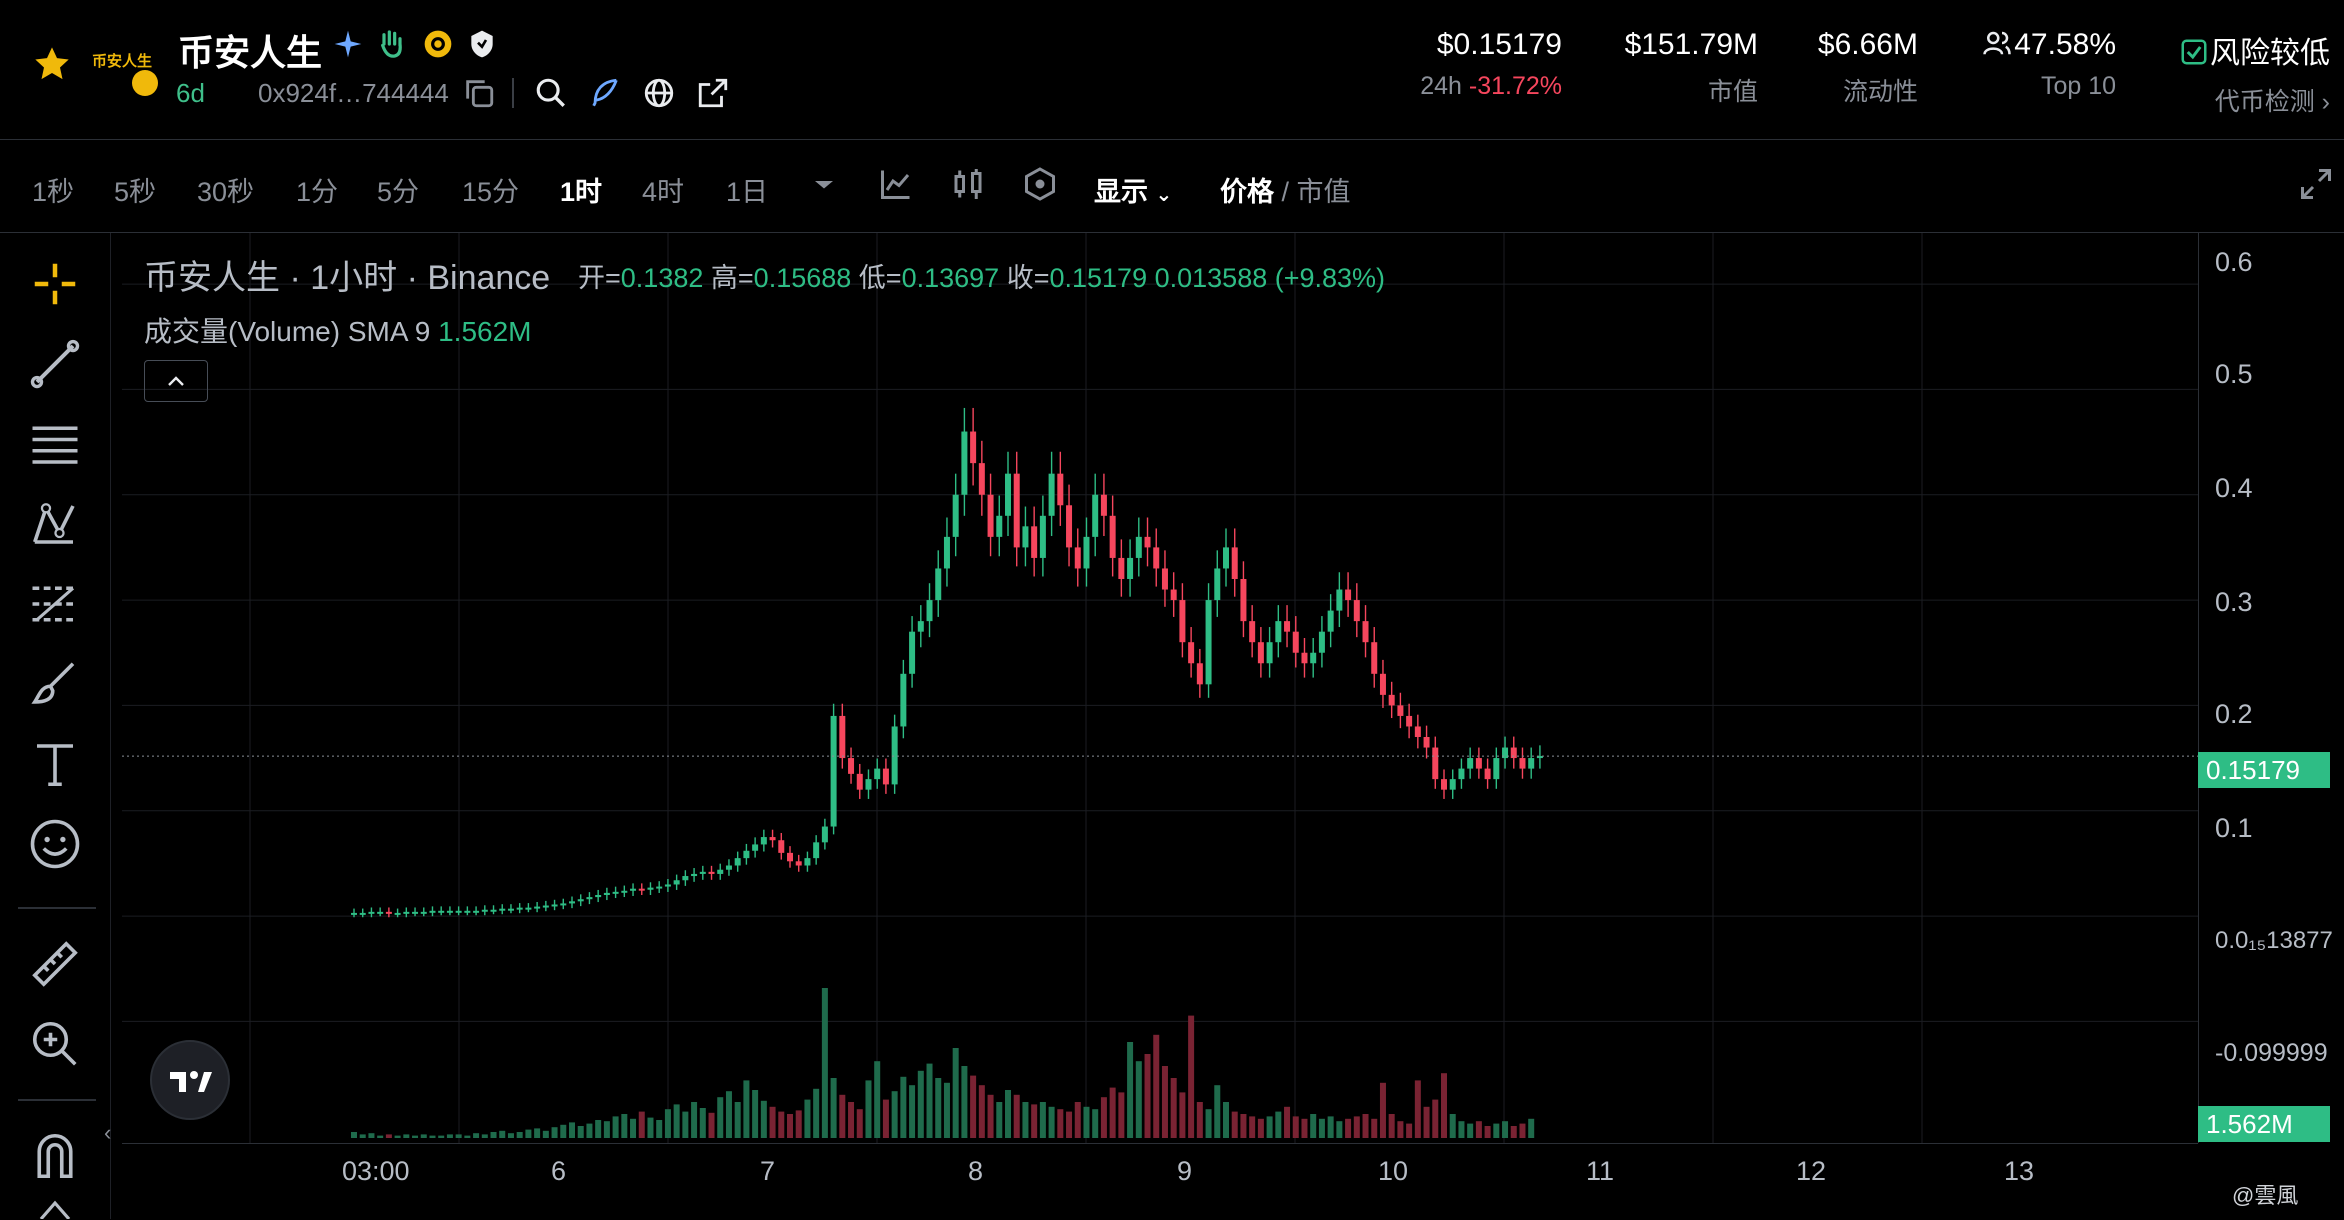 The image size is (2344, 1220). I want to click on emoji-icon, so click(55, 844).